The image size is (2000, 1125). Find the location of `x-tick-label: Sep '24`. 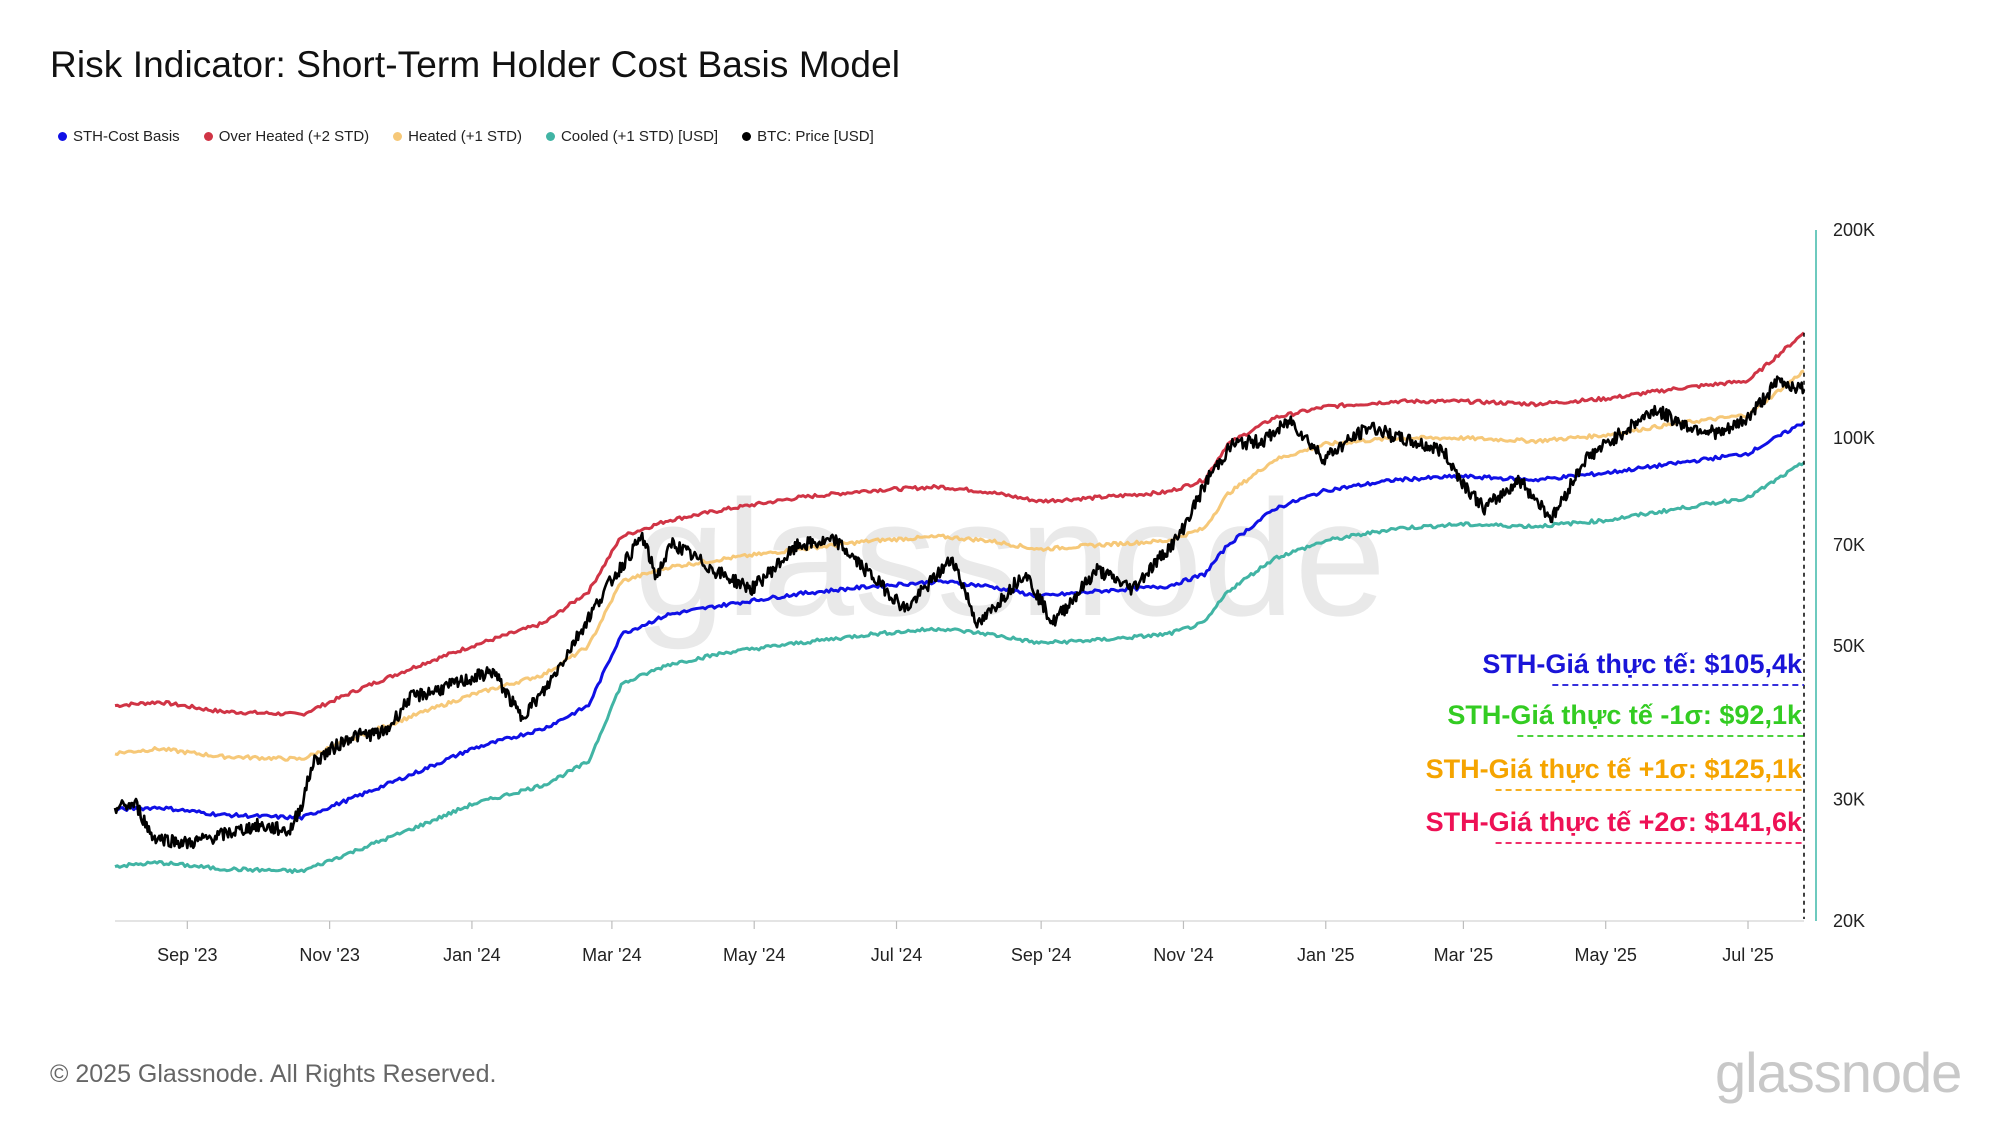

x-tick-label: Sep '24 is located at coordinates (1041, 955).